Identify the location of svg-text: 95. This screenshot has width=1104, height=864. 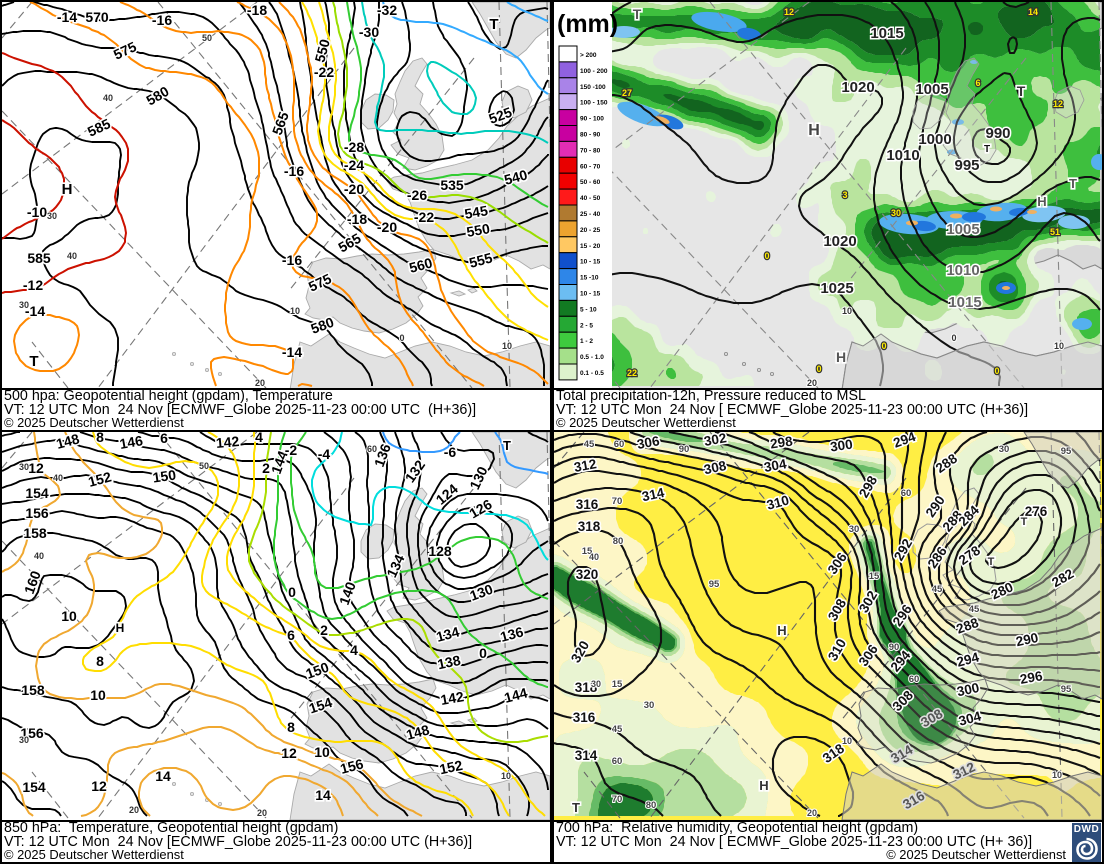
(1066, 451).